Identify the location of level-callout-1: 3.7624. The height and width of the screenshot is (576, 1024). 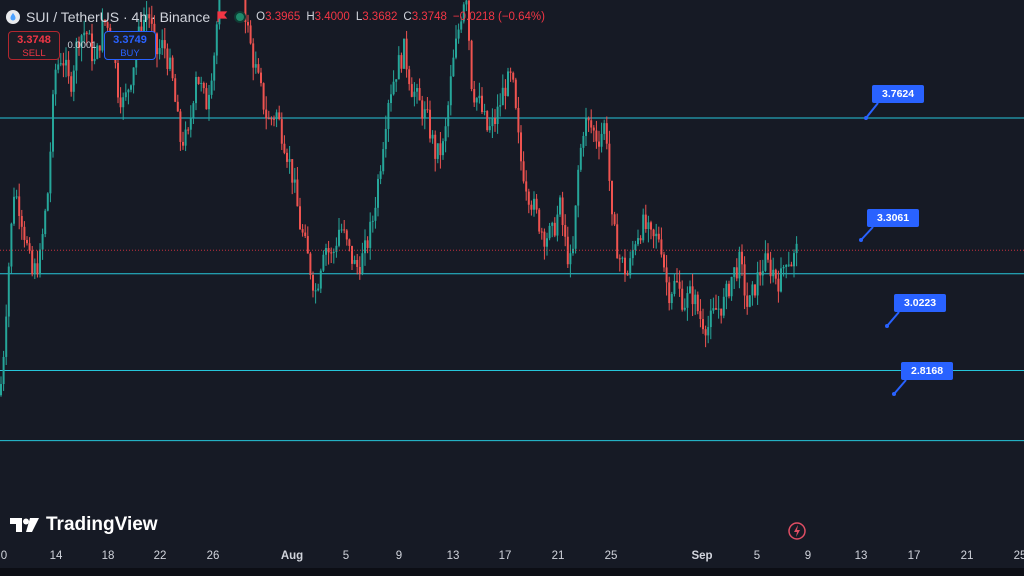
(898, 94).